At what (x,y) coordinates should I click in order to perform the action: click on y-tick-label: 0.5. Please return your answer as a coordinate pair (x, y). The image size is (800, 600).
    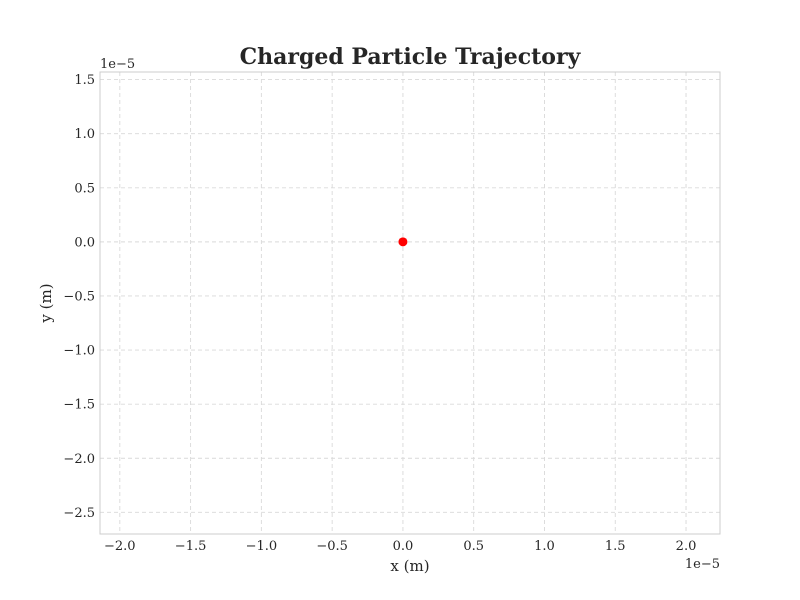
    Looking at the image, I should click on (84, 188).